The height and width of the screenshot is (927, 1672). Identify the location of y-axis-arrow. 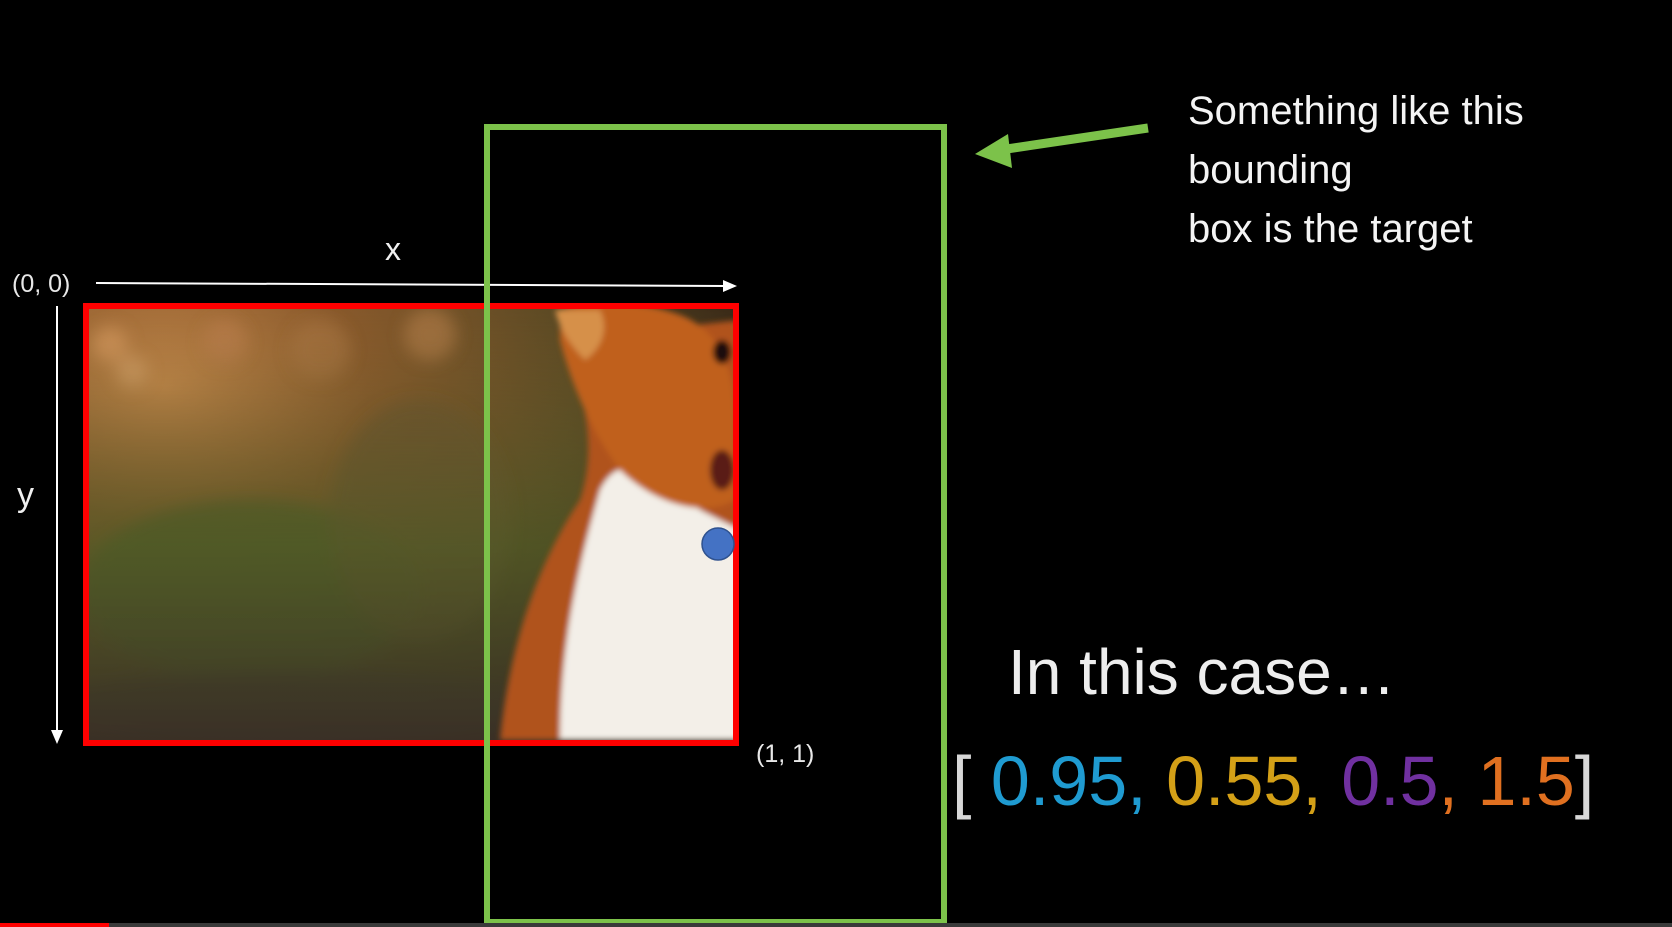
(57, 525).